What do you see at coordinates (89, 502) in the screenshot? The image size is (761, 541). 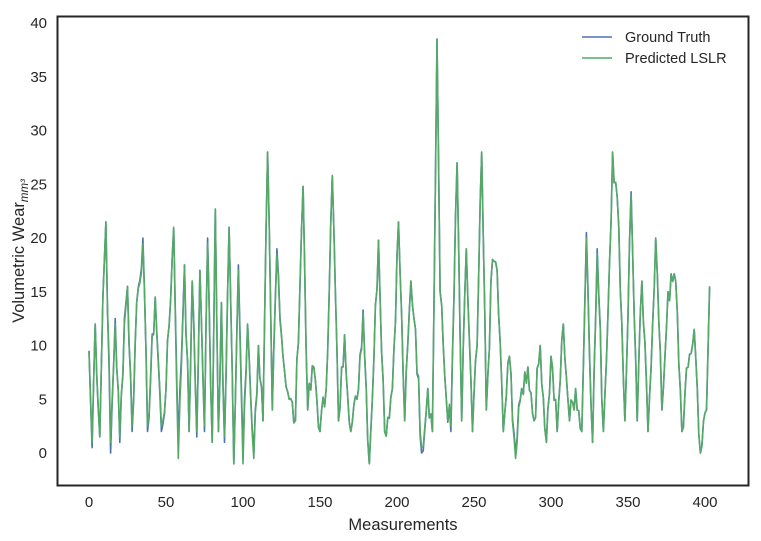 I see `x-tick-label: 0` at bounding box center [89, 502].